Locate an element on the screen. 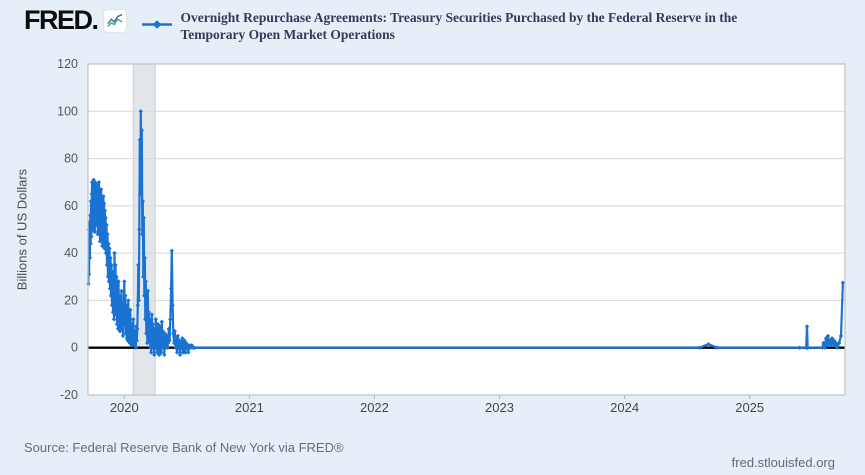 The height and width of the screenshot is (475, 865). y-axis-label: Billions of US Dollars is located at coordinates (22, 229).